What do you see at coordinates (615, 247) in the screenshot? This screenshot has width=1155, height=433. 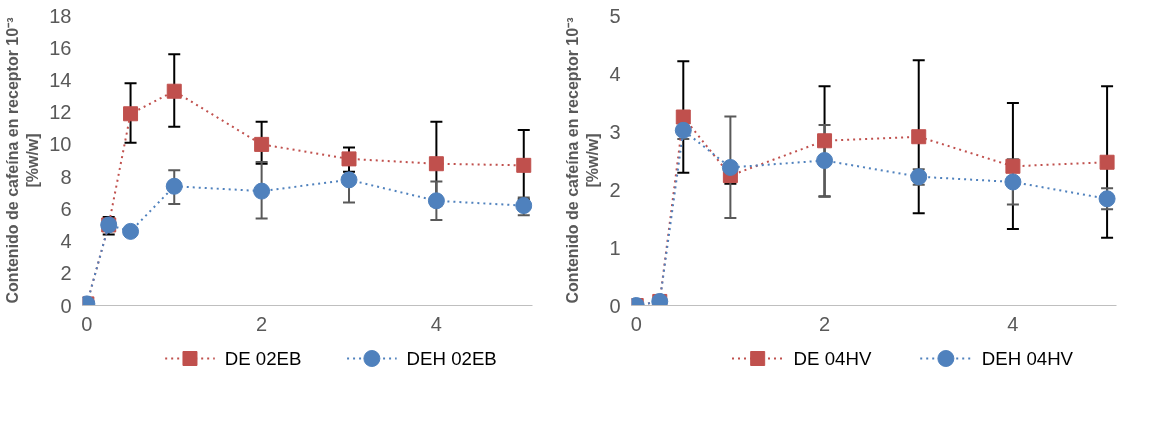 I see `y-tick-label: 1` at bounding box center [615, 247].